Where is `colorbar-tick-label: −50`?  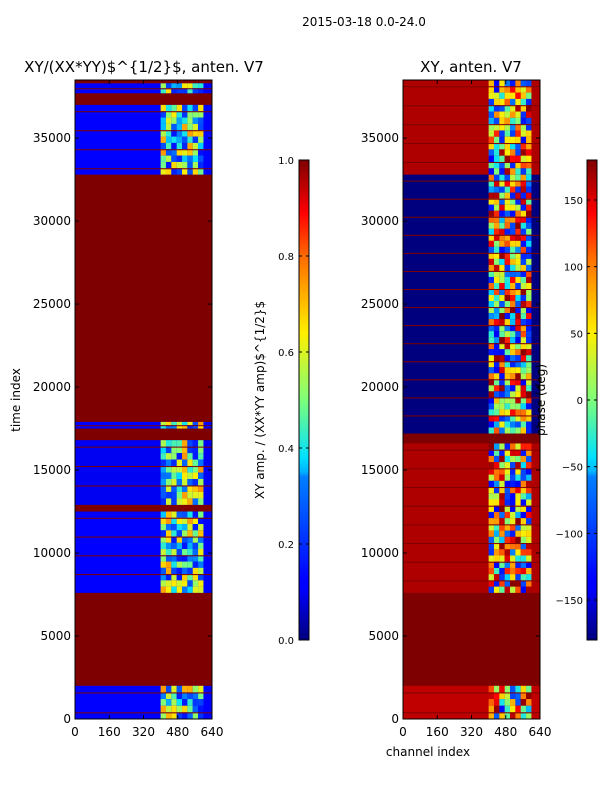
colorbar-tick-label: −50 is located at coordinates (572, 468).